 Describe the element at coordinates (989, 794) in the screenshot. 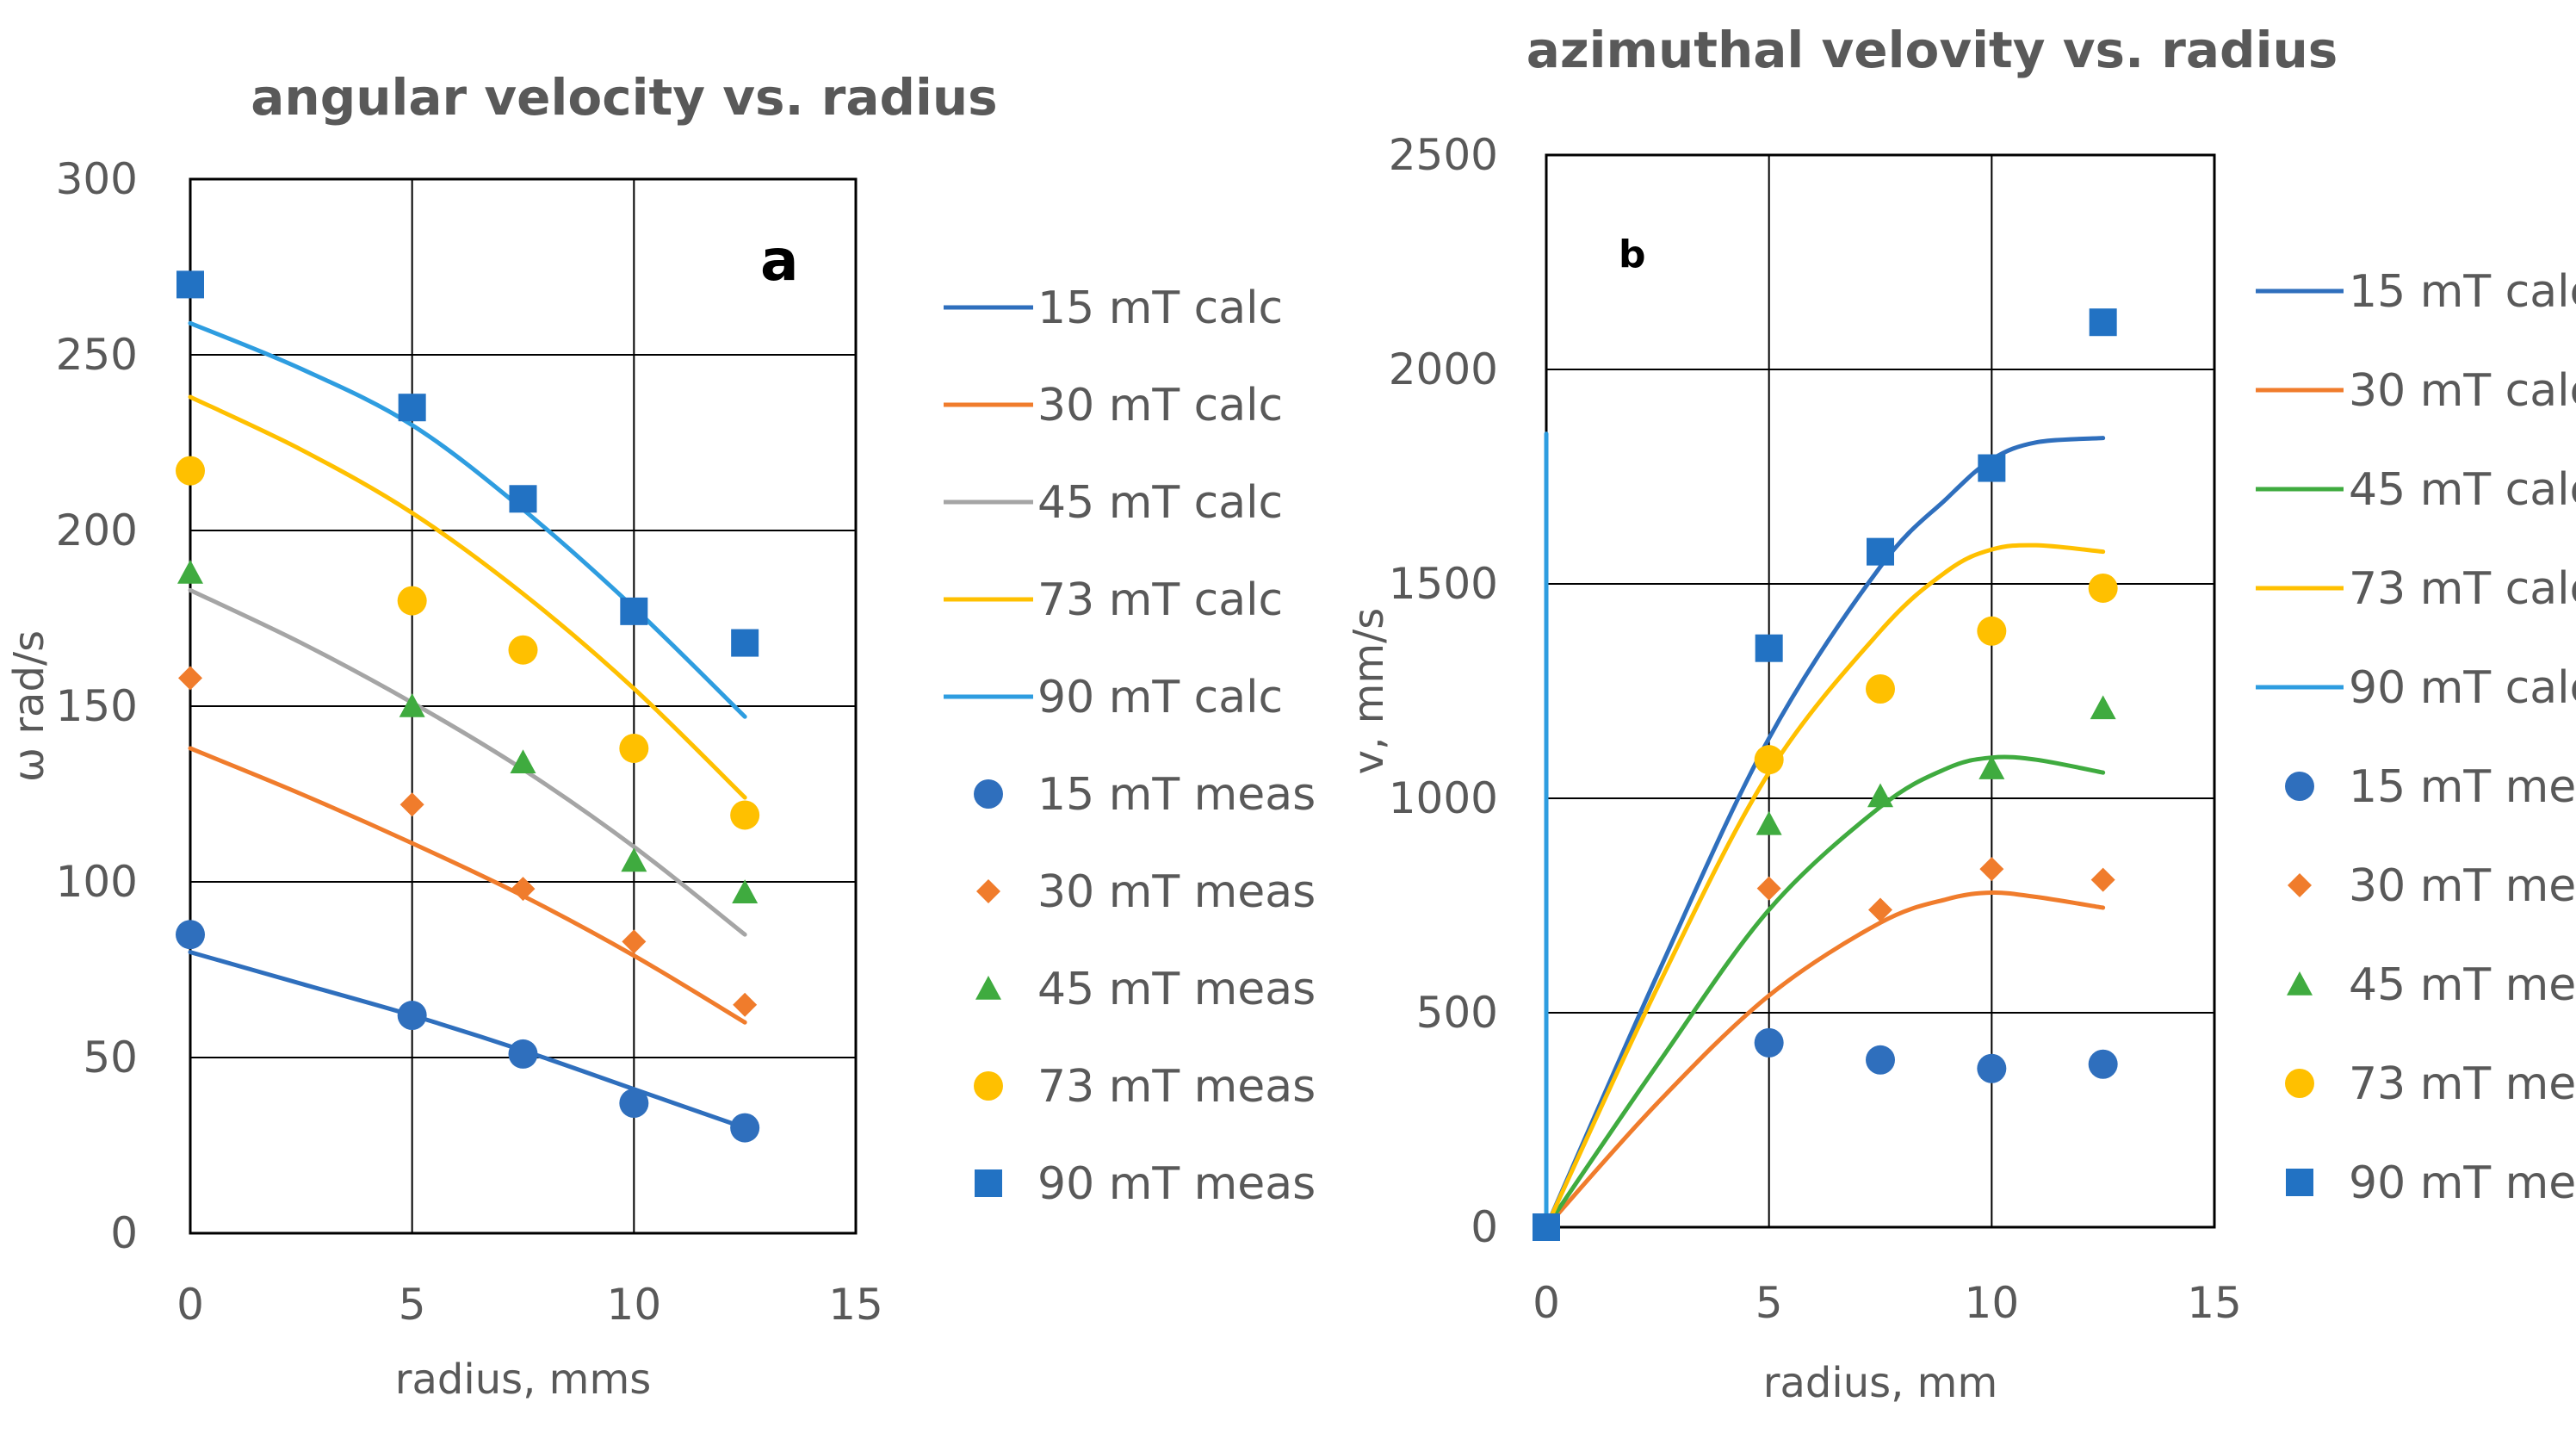

I see `legend-swatch-15-mt-meas` at that location.